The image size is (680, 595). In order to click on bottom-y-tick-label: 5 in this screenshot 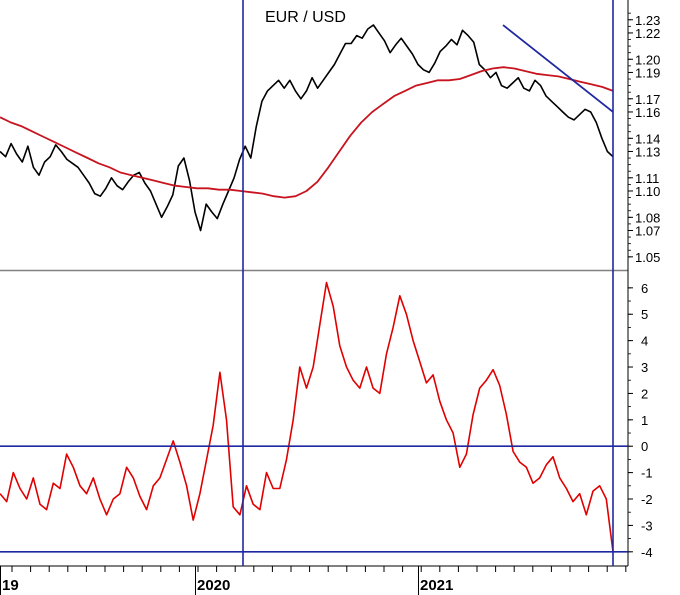, I will do `click(644, 314)`.